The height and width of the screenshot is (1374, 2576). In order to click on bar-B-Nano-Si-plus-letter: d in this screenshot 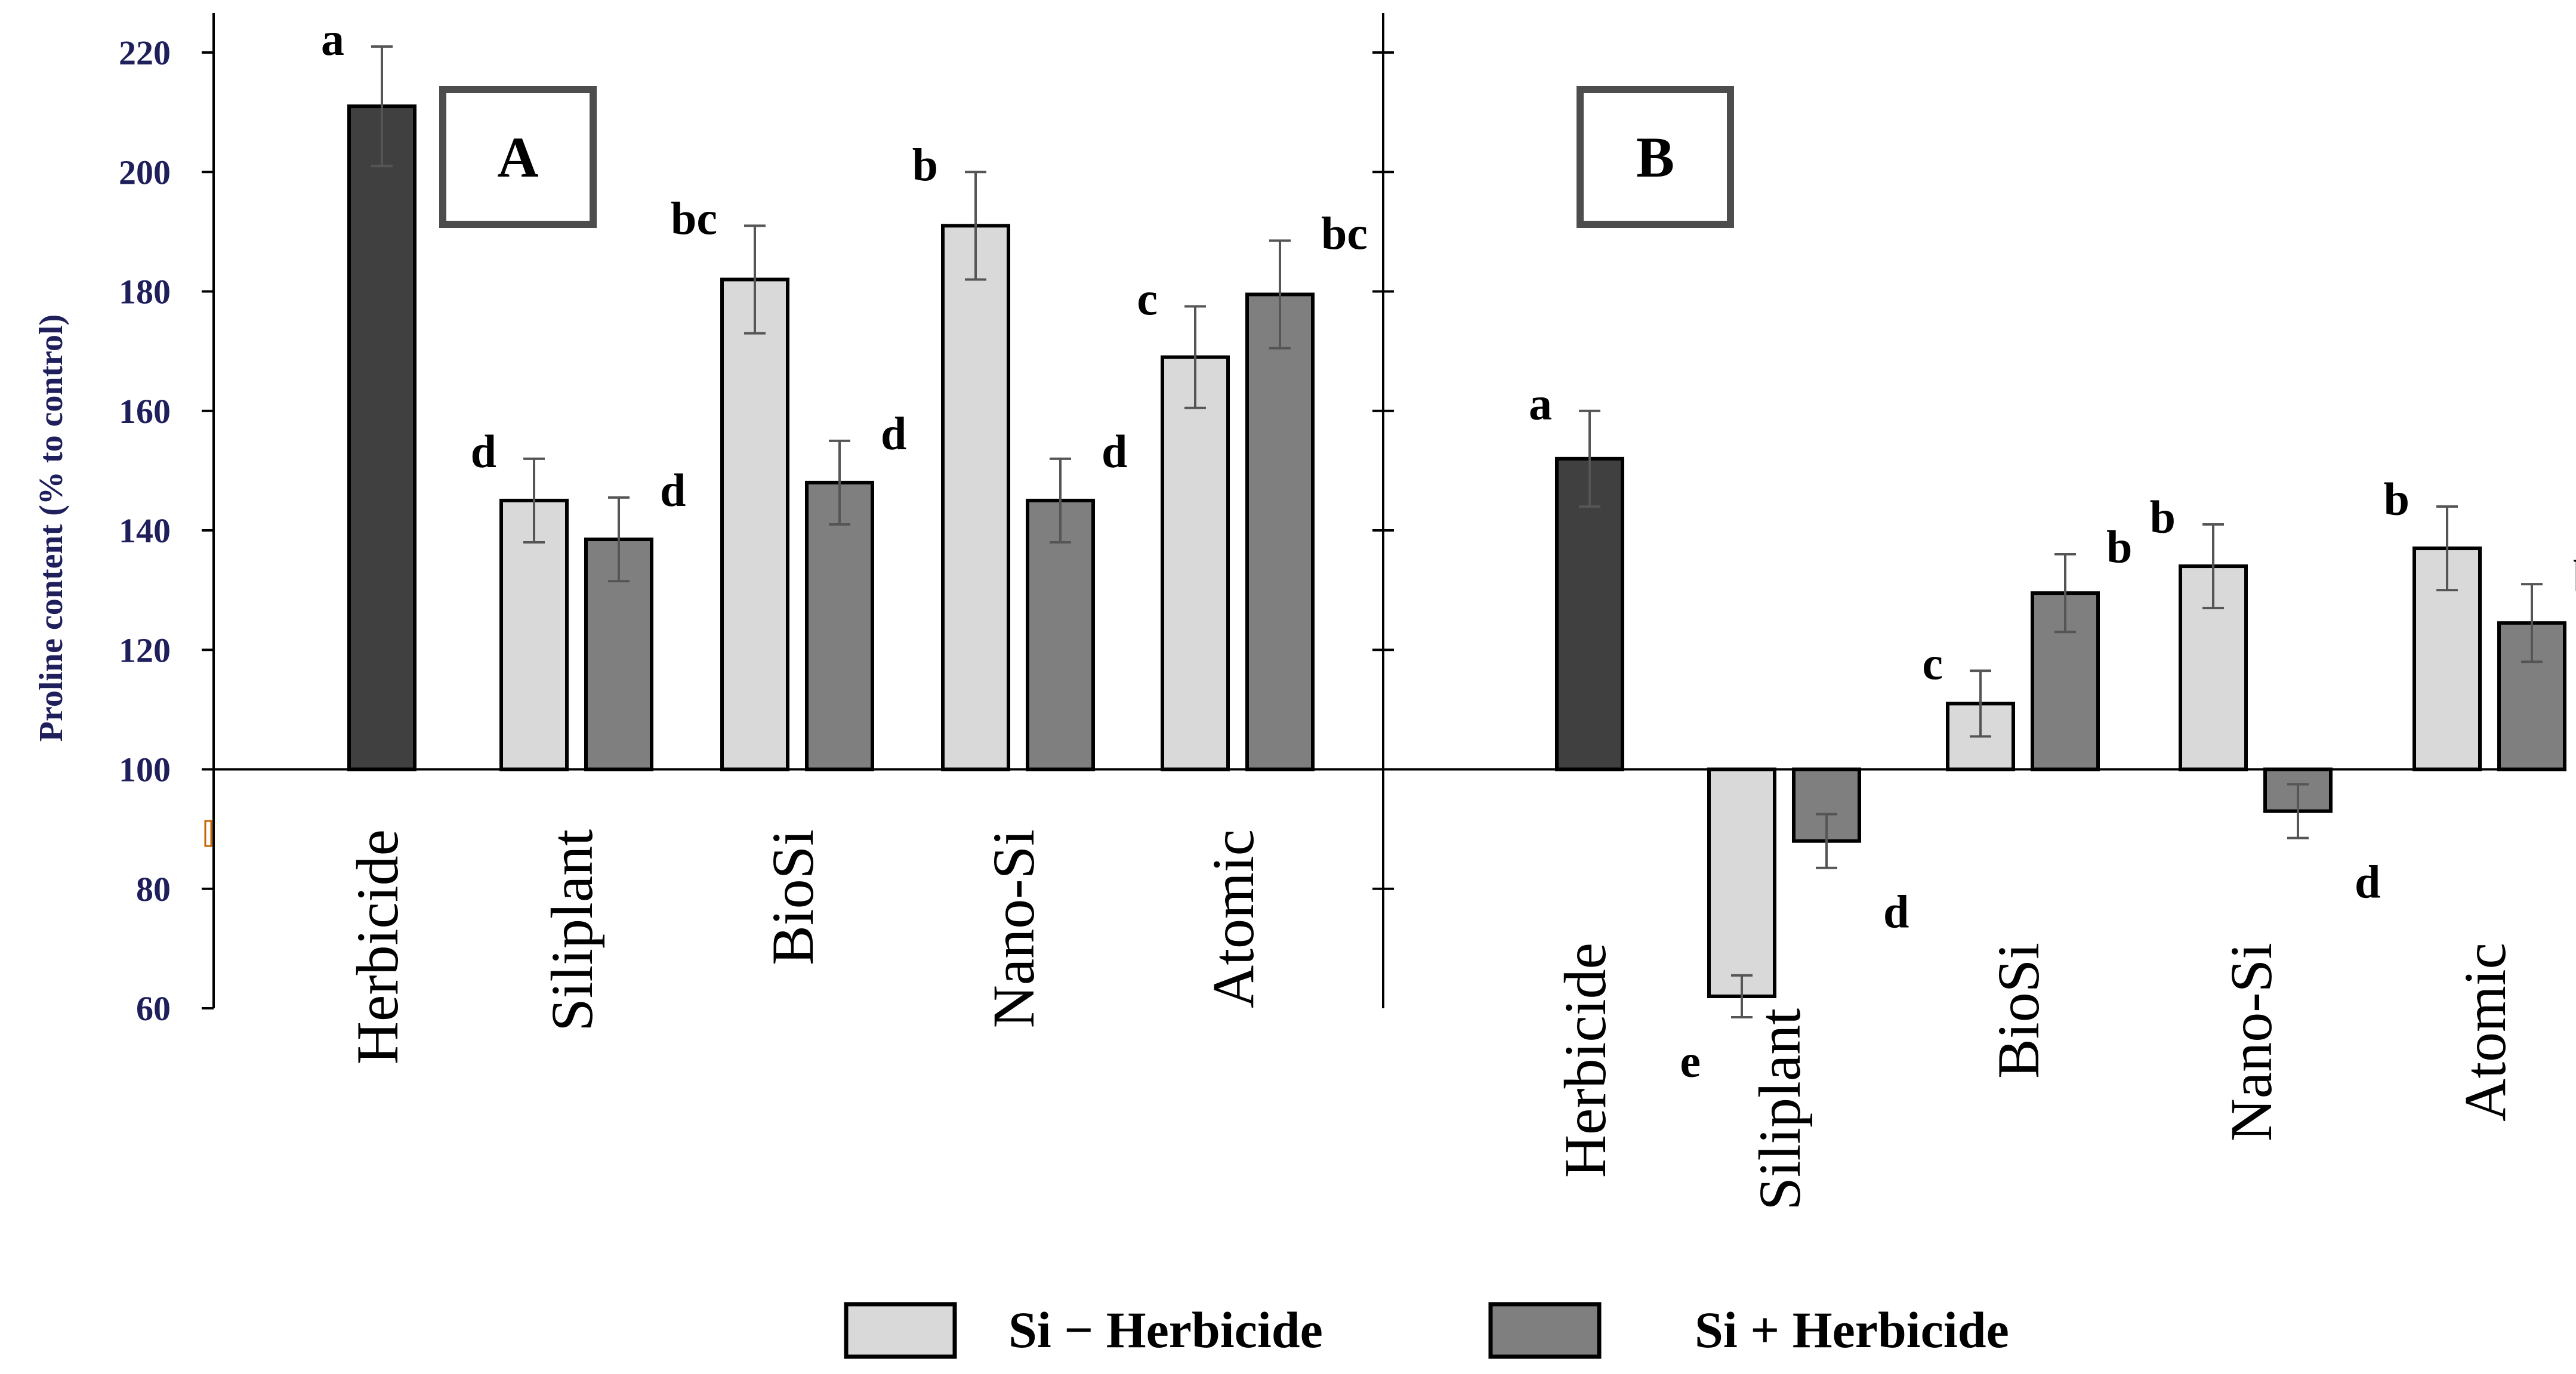, I will do `click(2367, 882)`.